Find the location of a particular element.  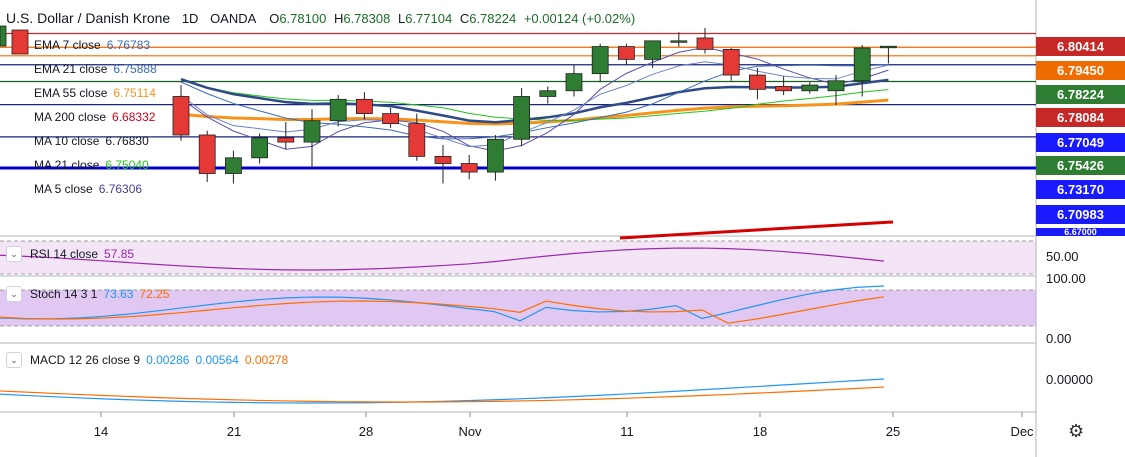

gear-icon: ⚙ is located at coordinates (1076, 431).